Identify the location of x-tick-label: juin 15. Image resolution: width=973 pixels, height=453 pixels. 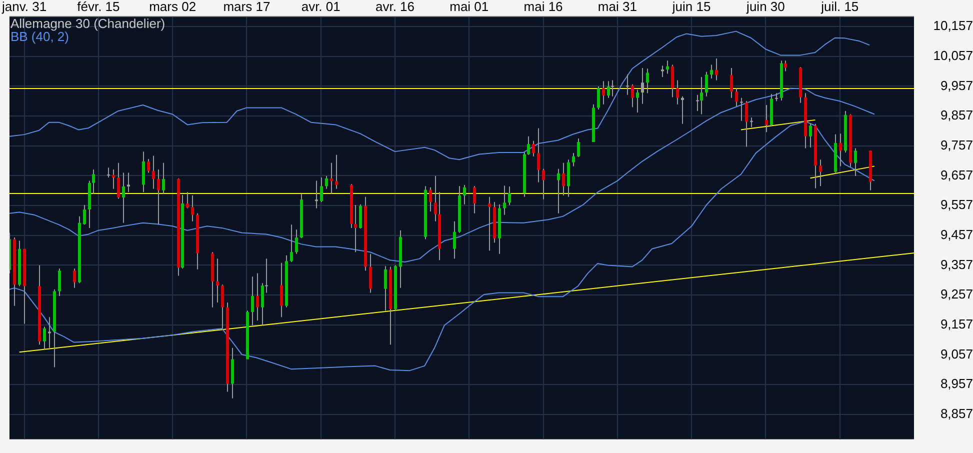
(691, 7).